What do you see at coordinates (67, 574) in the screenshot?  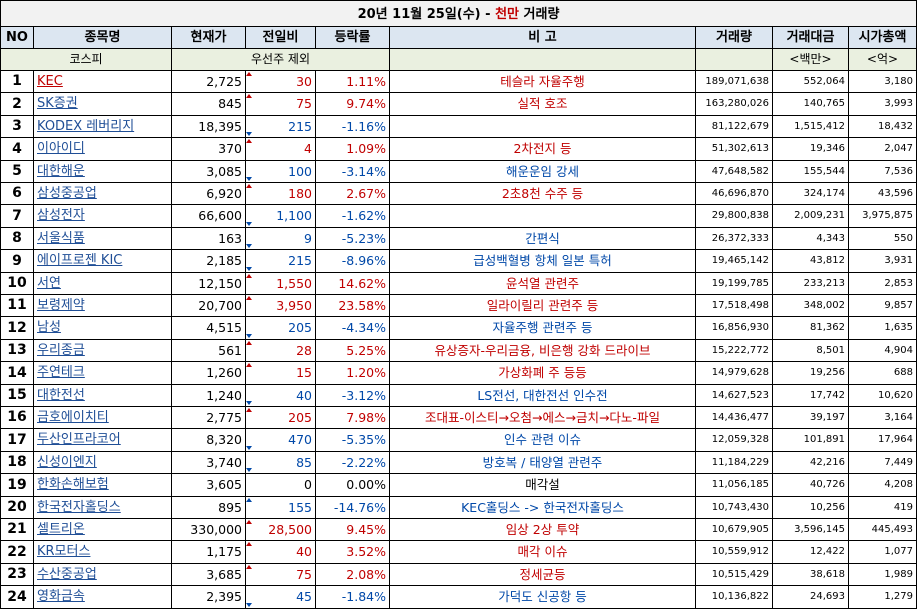 I see `stock-name-link: 수산중공업` at bounding box center [67, 574].